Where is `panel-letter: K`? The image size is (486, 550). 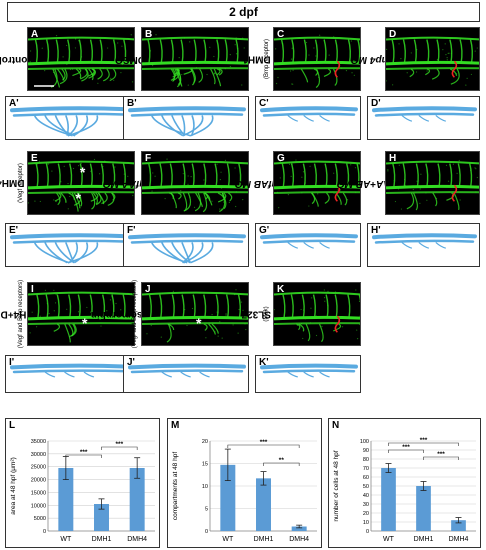 panel-letter: K is located at coordinates (281, 289).